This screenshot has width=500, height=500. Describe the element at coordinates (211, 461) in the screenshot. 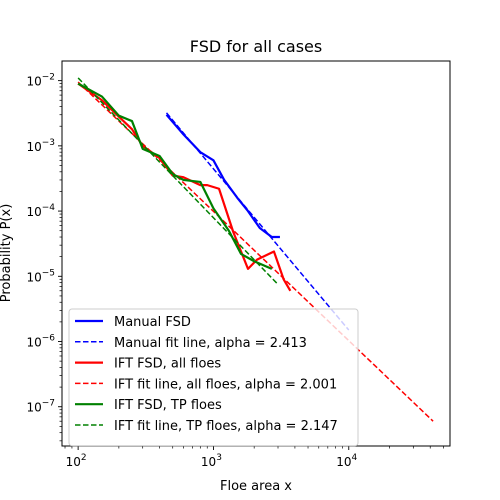

I see `x-tick-label-1: 10³` at that location.